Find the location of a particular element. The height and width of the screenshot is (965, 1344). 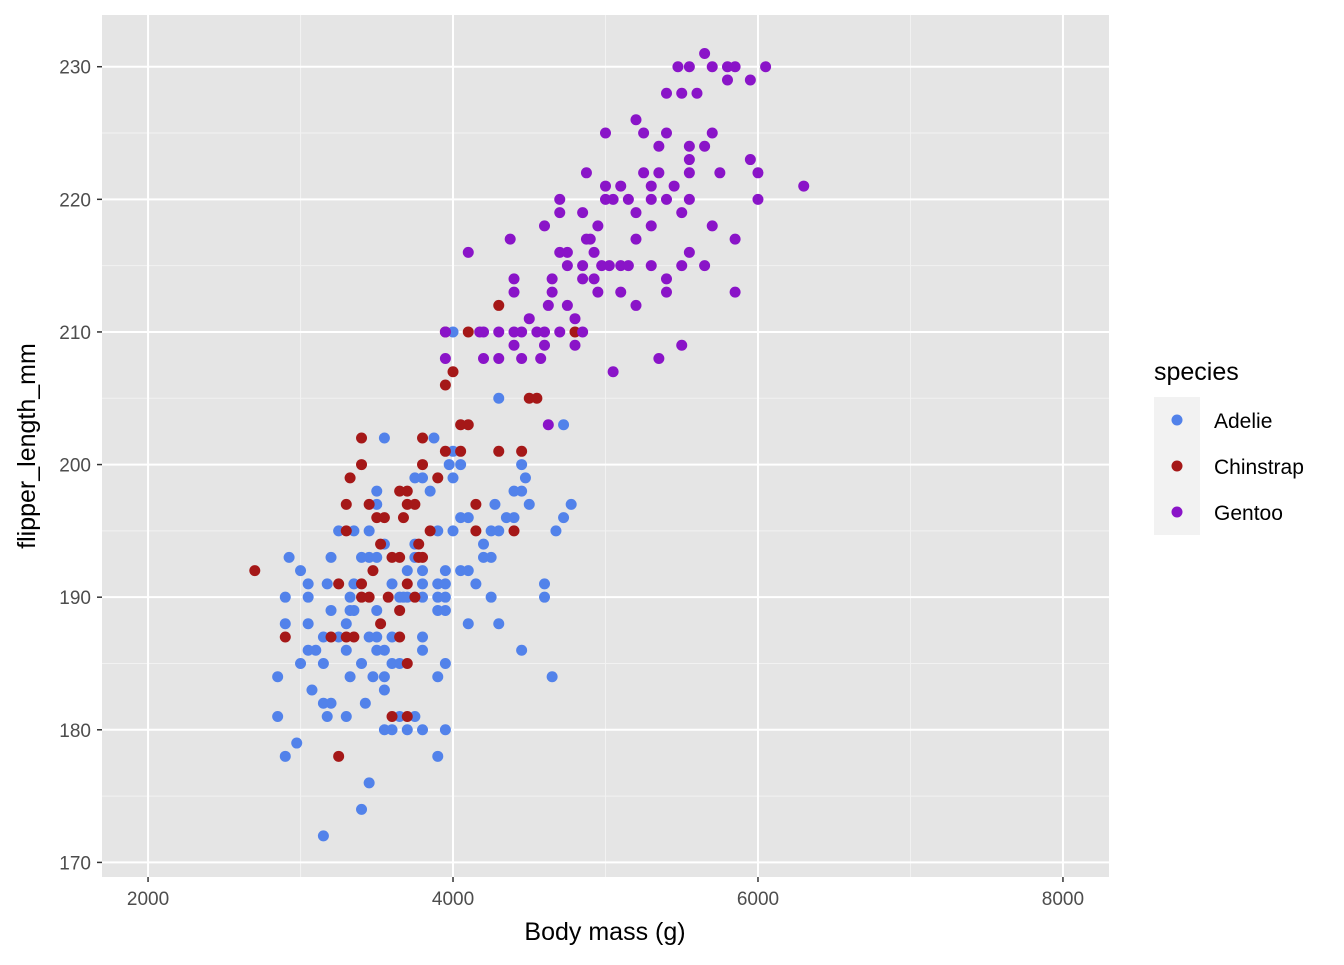

y-axis-title: flipper_length_mm is located at coordinates (27, 446).